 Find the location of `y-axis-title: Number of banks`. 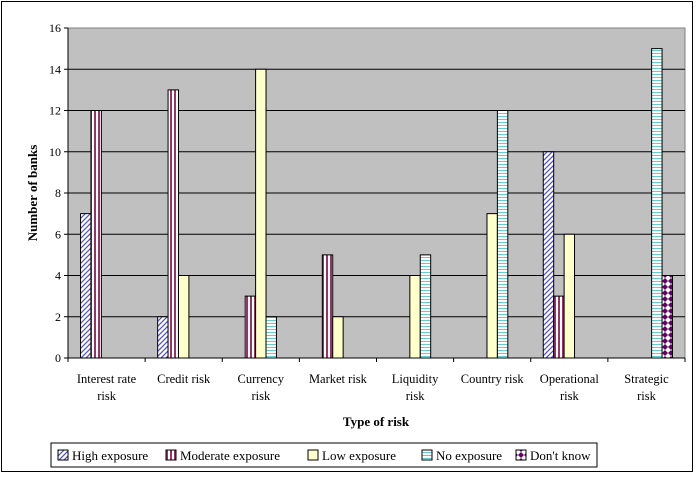

y-axis-title: Number of banks is located at coordinates (32, 193).